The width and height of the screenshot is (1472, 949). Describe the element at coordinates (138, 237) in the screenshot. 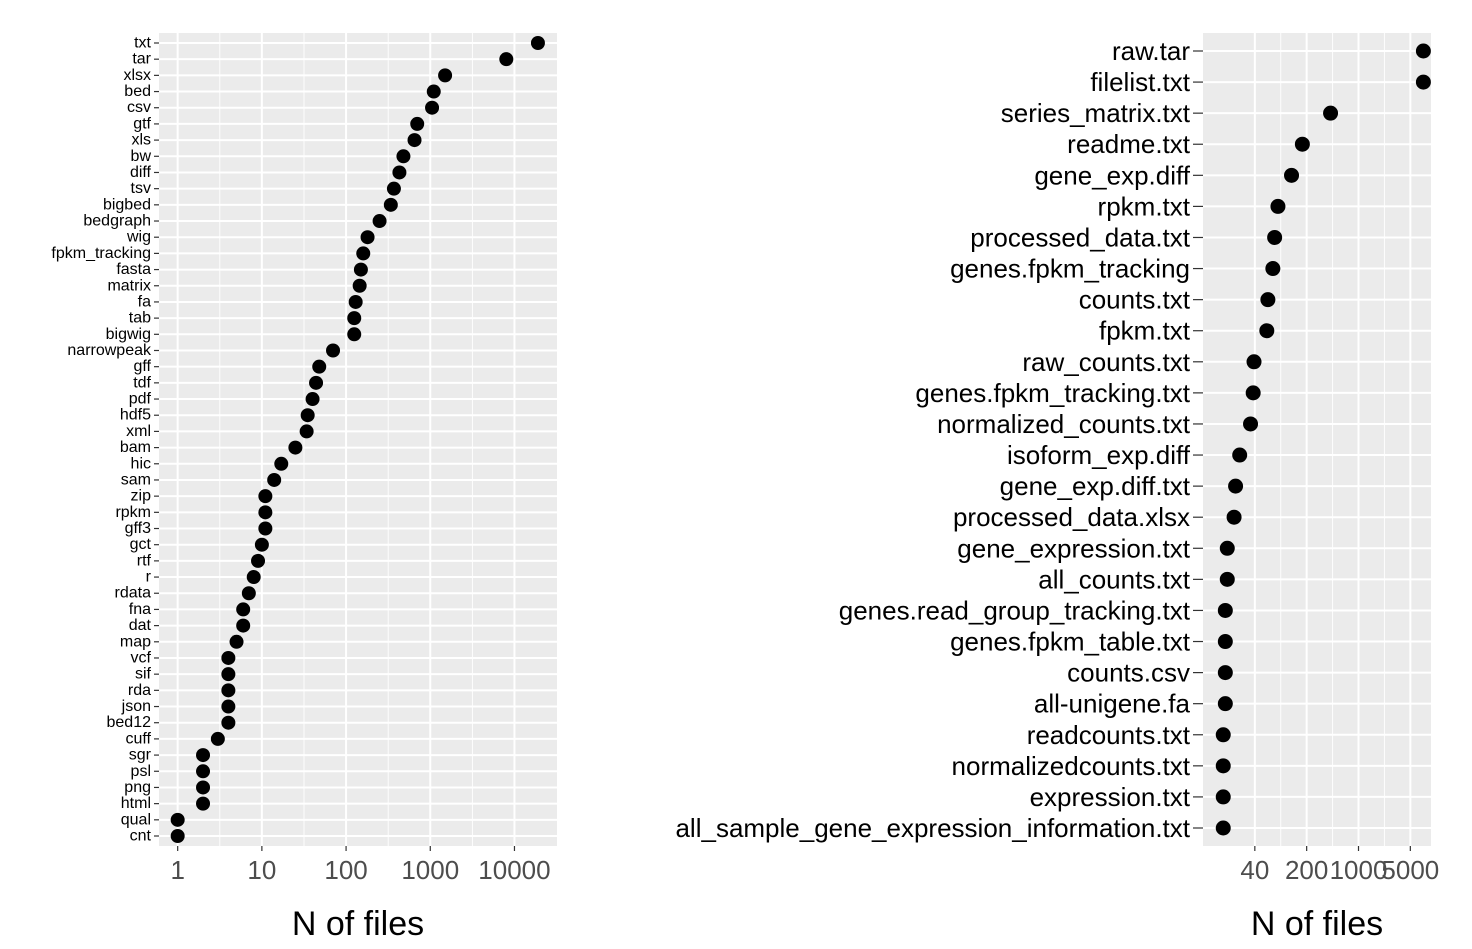

I see `y-tick-label: wig` at that location.